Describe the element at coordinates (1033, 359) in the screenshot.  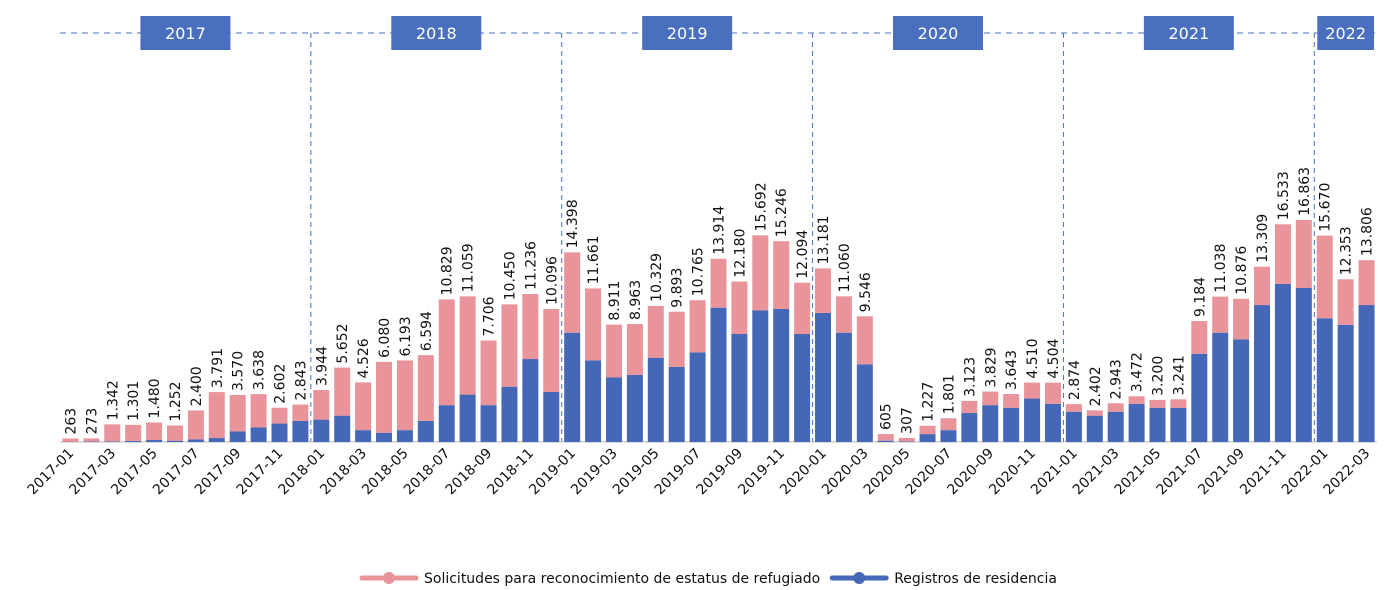
I see `total-label: 4.510` at that location.